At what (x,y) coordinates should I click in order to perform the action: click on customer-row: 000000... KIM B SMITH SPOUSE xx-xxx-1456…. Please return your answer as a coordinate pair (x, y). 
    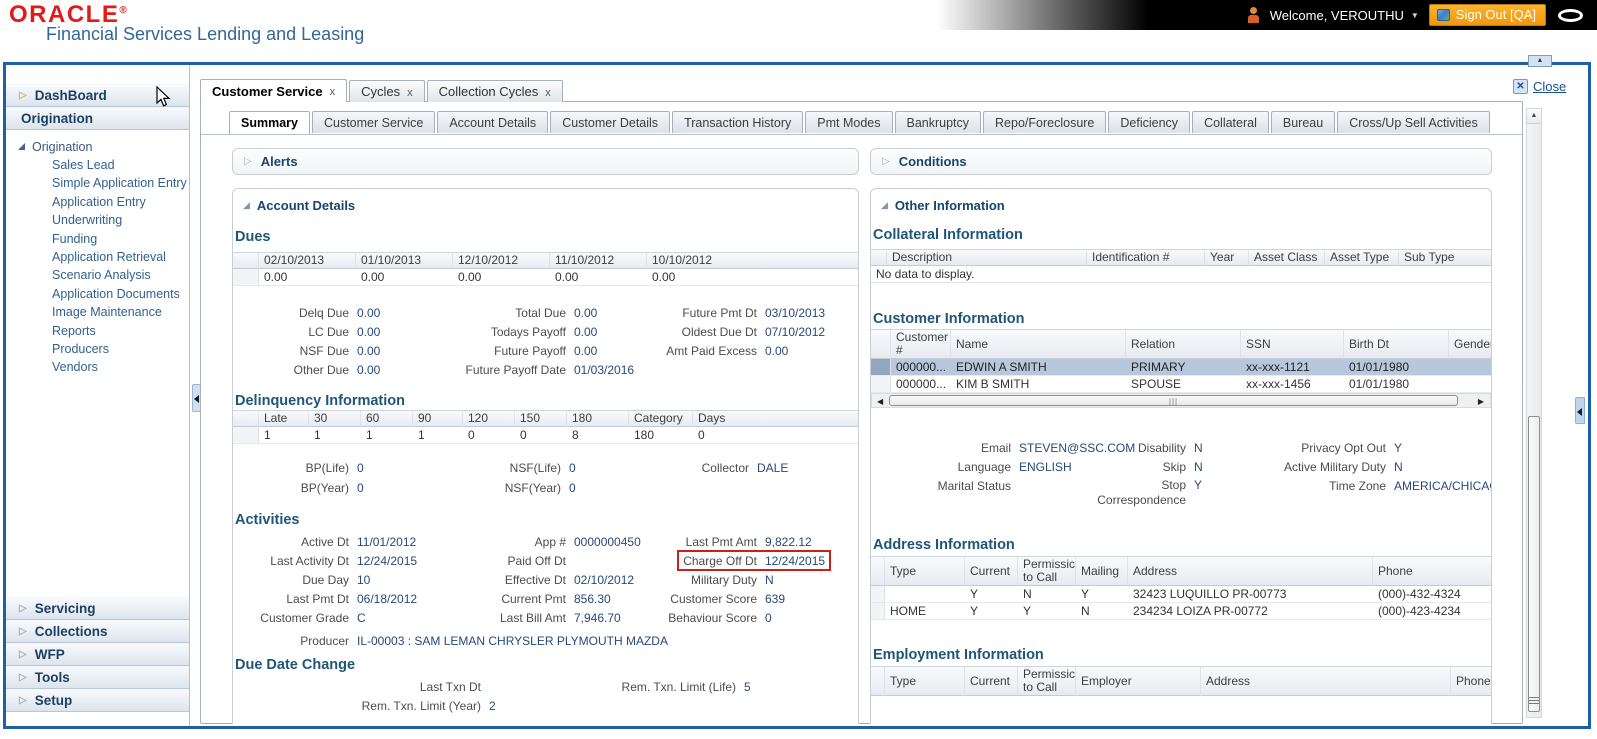
    Looking at the image, I should click on (1181, 384).